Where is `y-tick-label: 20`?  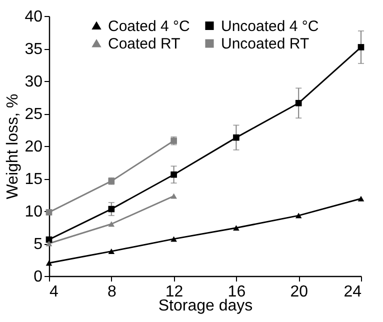
y-tick-label: 20 is located at coordinates (33, 147).